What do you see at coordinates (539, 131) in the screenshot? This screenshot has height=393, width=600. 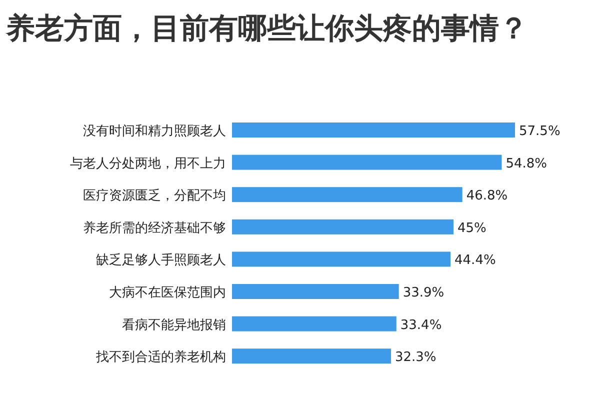 I see `data-label: 57.5%` at bounding box center [539, 131].